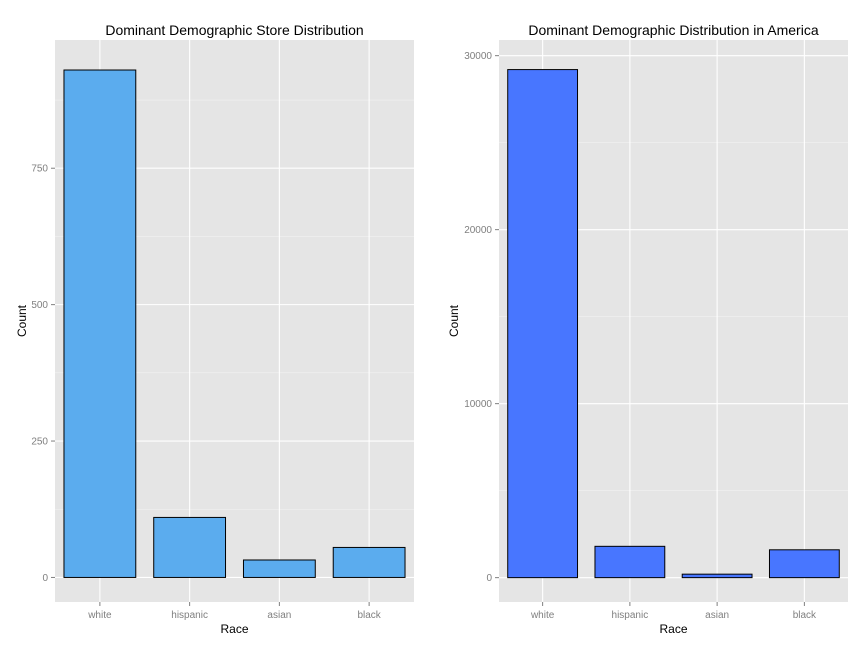  What do you see at coordinates (45, 578) in the screenshot?
I see `left-y-tick-label: 0` at bounding box center [45, 578].